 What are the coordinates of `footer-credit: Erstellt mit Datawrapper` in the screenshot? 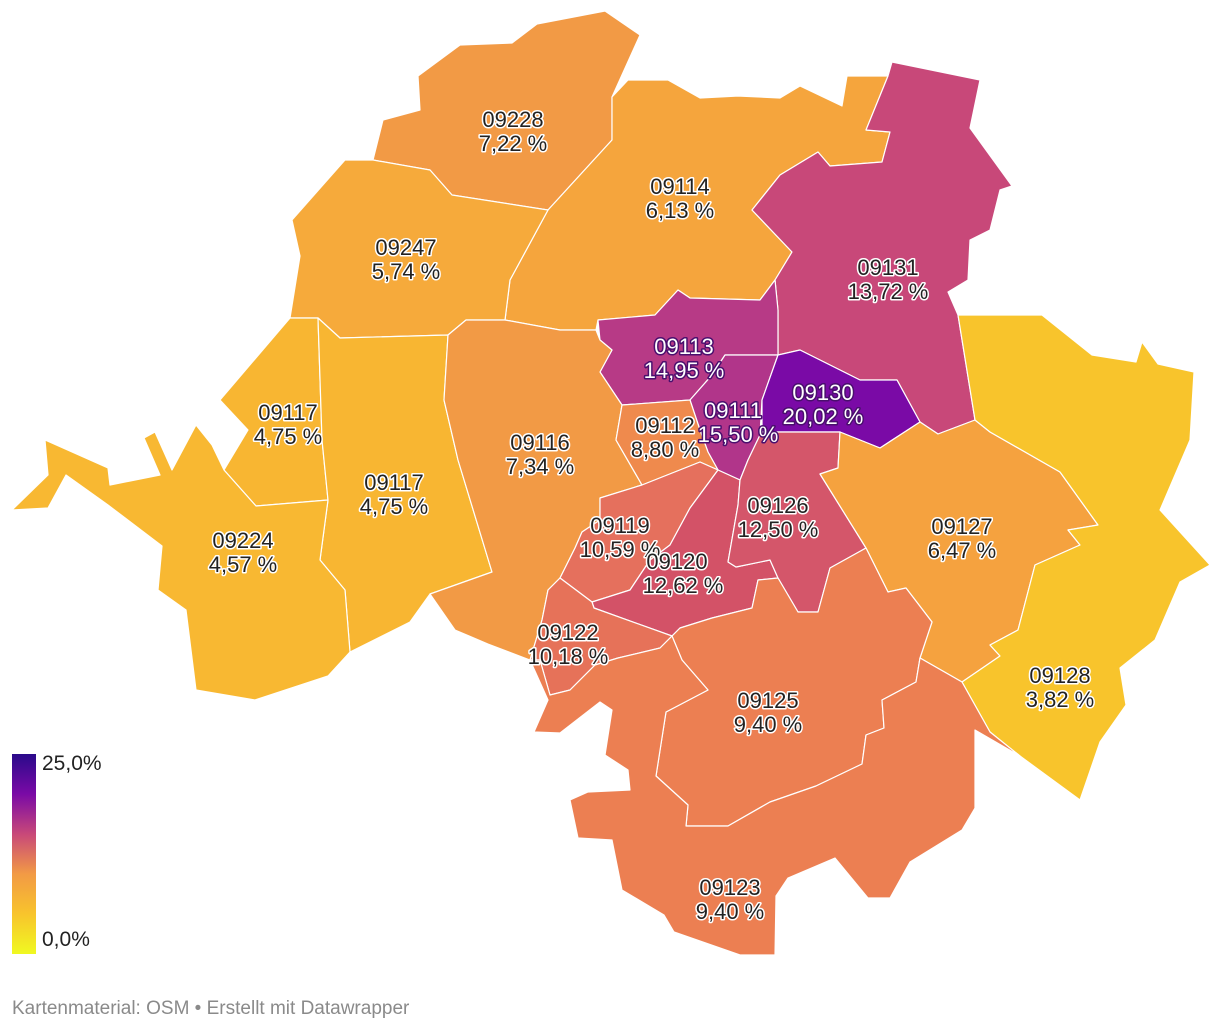 It's located at (308, 1008).